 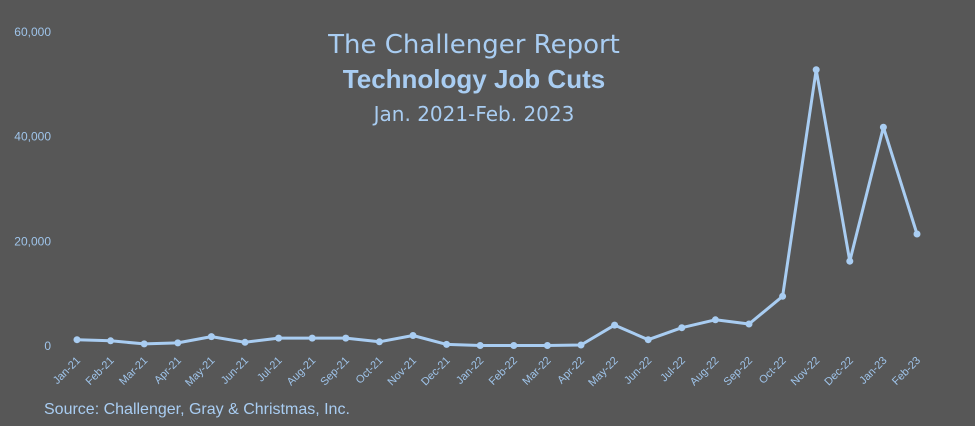 What do you see at coordinates (168, 371) in the screenshot?
I see `x-tick-label: Apr-21` at bounding box center [168, 371].